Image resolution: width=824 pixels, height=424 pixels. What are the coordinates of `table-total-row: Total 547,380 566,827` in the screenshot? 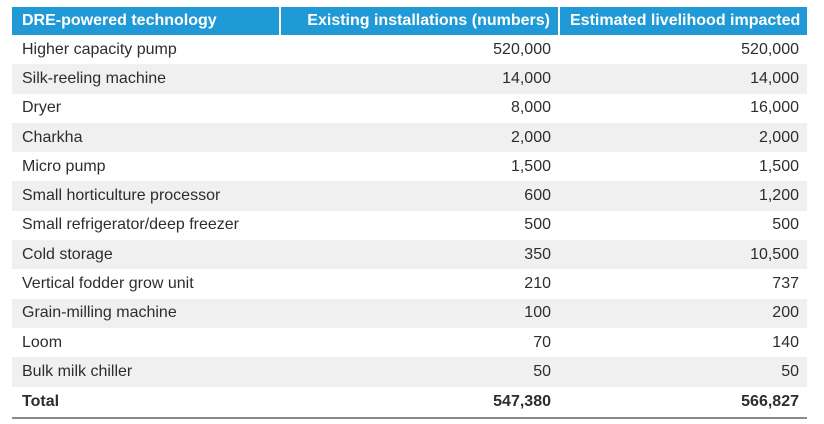 It's located at (409, 402).